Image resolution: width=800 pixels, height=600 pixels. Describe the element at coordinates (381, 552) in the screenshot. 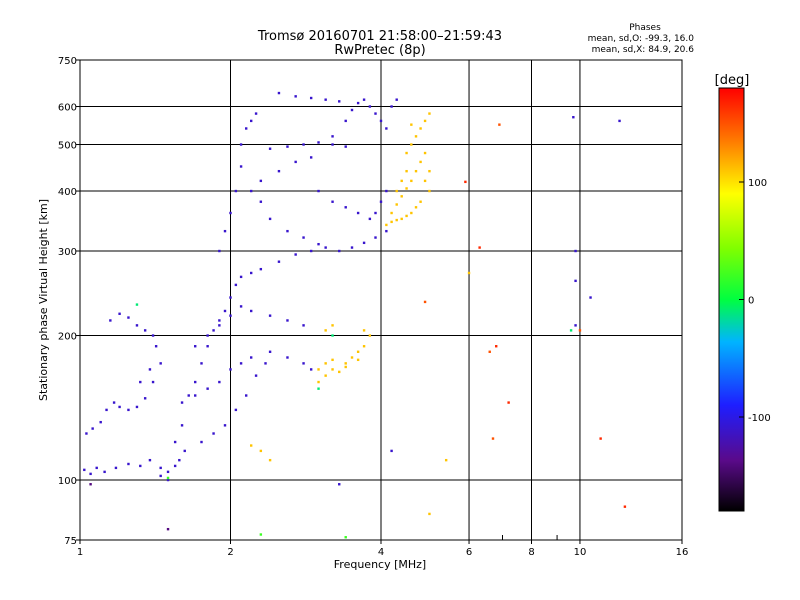

I see `x-tick-label: 4` at that location.